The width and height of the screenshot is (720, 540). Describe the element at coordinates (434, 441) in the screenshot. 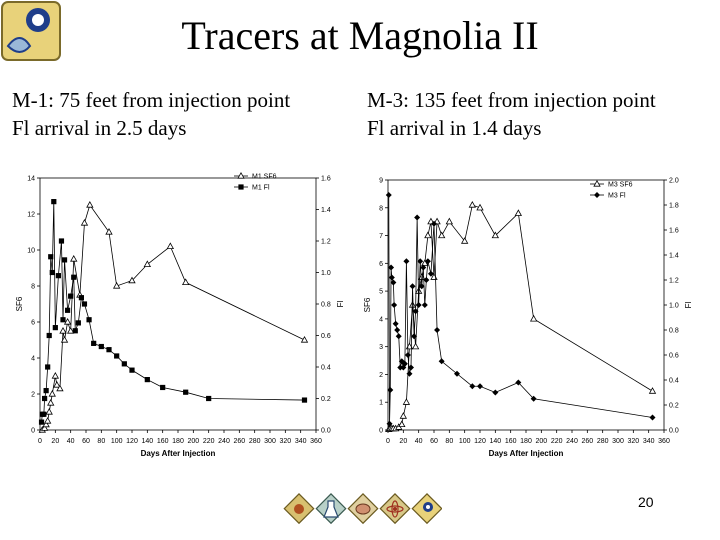

I see `x-tick-label: 60` at that location.